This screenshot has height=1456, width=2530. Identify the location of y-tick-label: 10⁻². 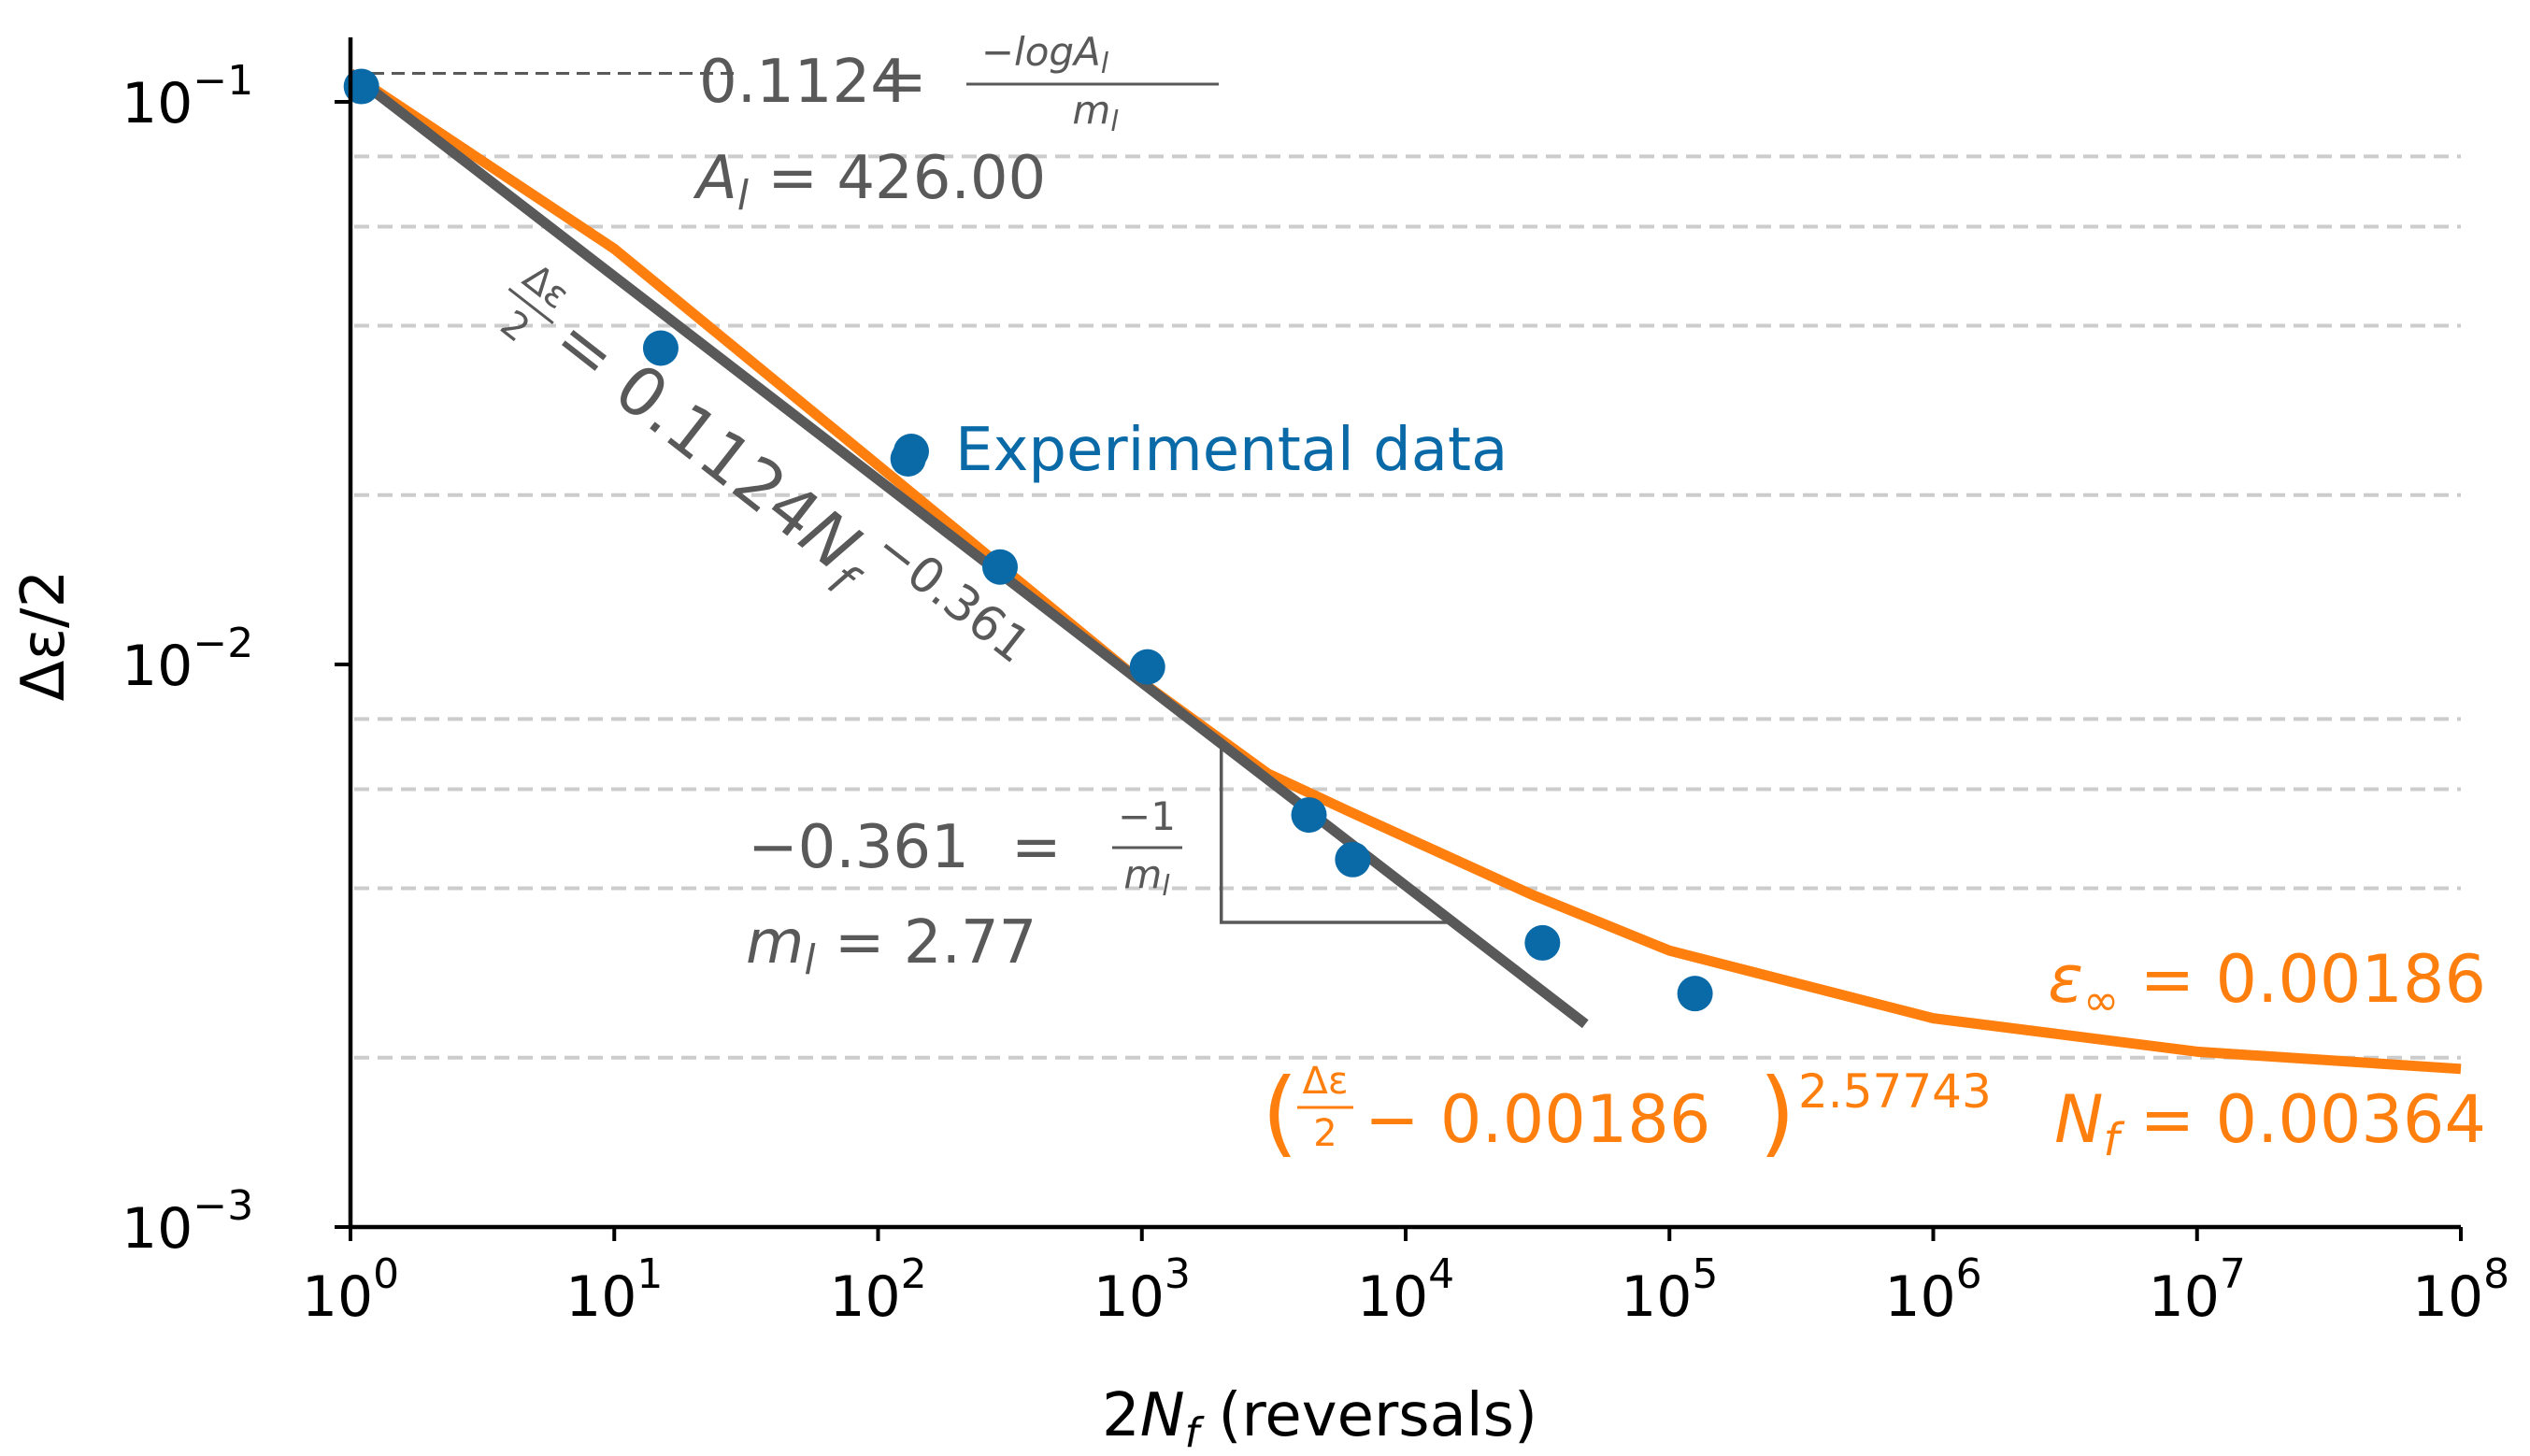
(187, 659).